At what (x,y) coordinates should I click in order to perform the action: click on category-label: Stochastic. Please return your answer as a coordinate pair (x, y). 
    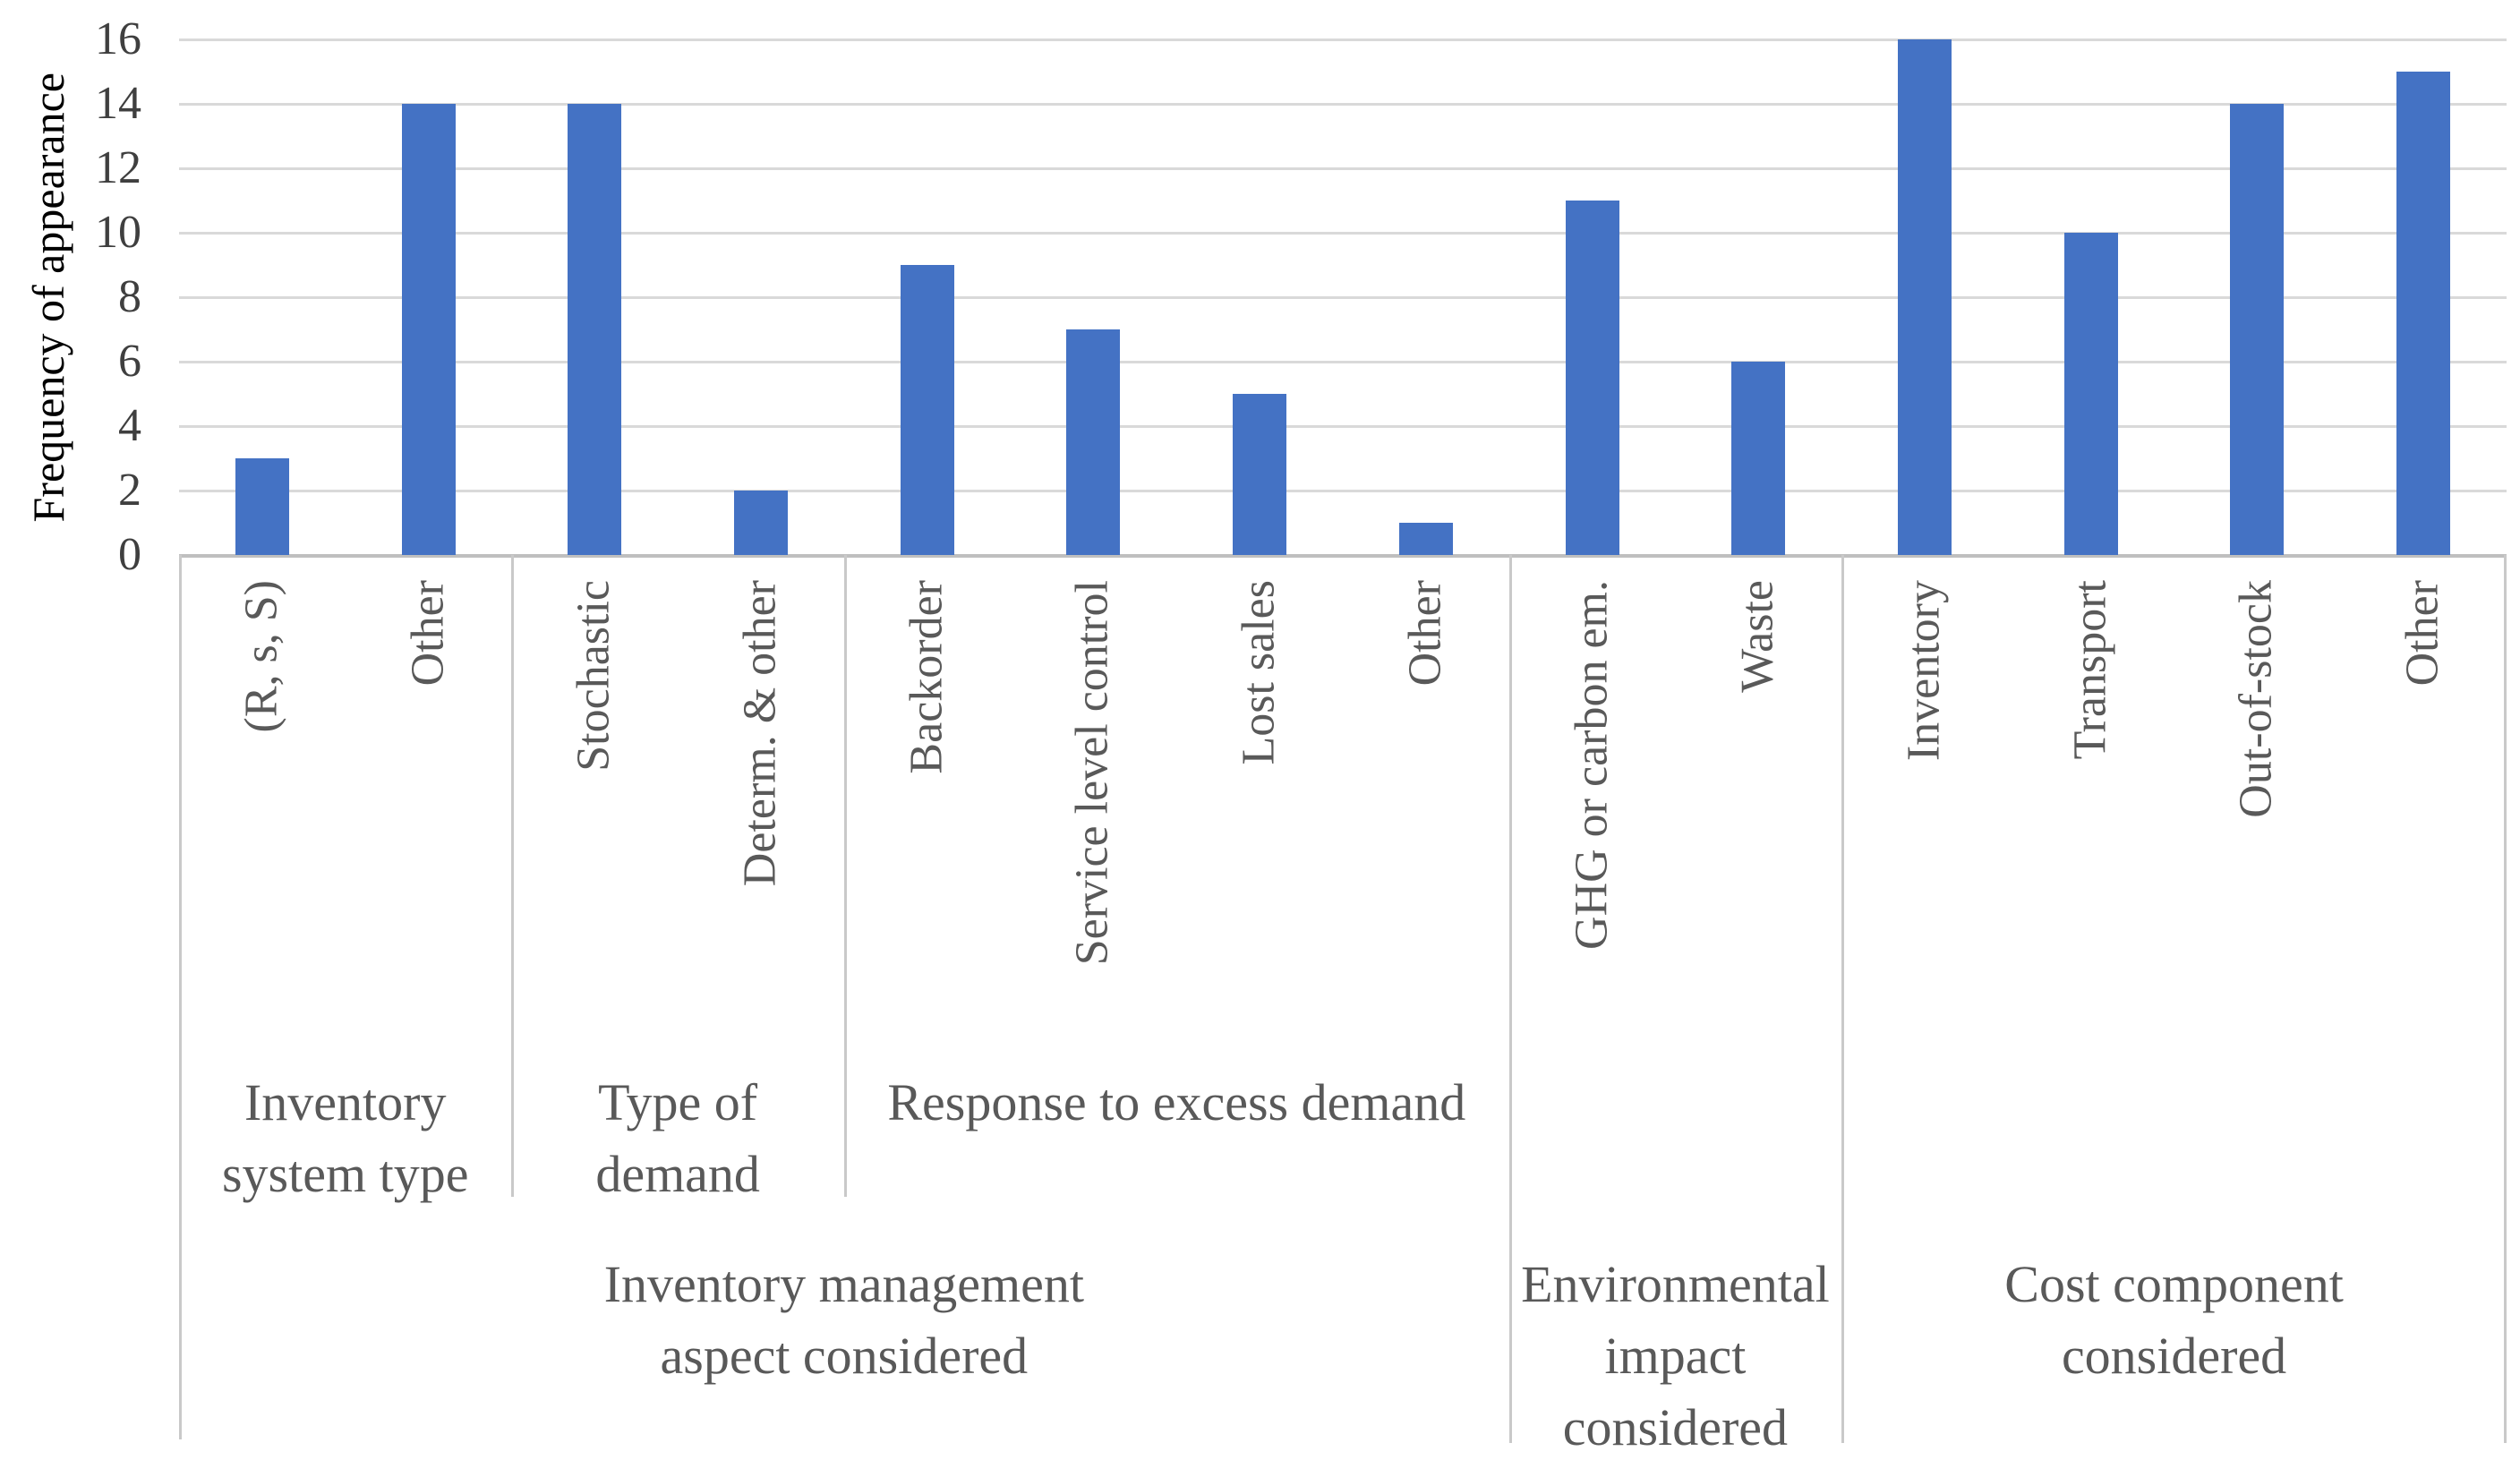
    Looking at the image, I should click on (593, 676).